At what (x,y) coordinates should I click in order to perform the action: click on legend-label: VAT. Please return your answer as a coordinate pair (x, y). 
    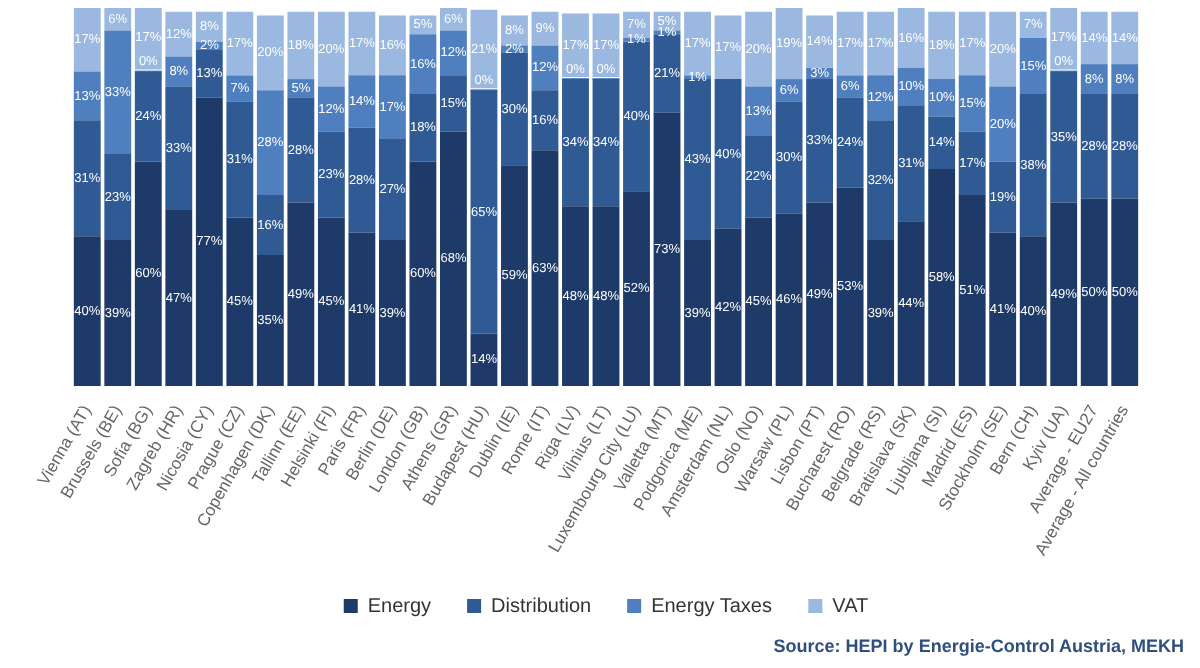
    Looking at the image, I should click on (850, 606).